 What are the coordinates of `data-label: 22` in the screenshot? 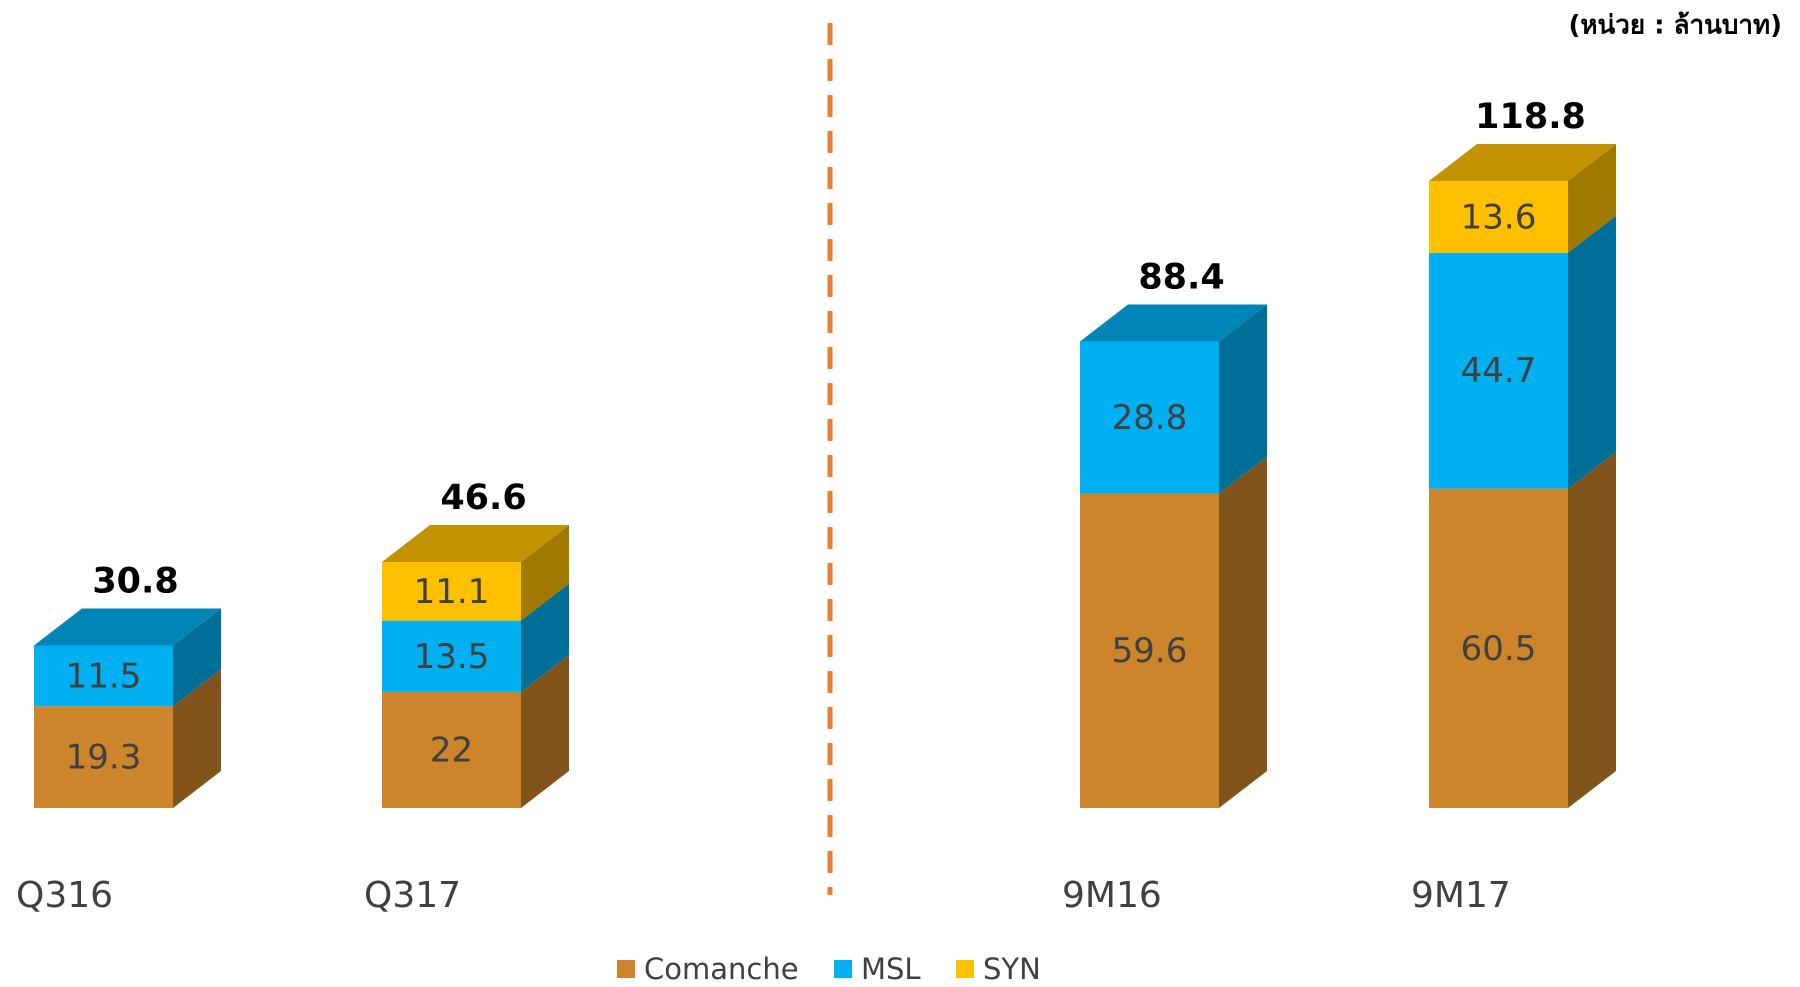 It's located at (451, 750).